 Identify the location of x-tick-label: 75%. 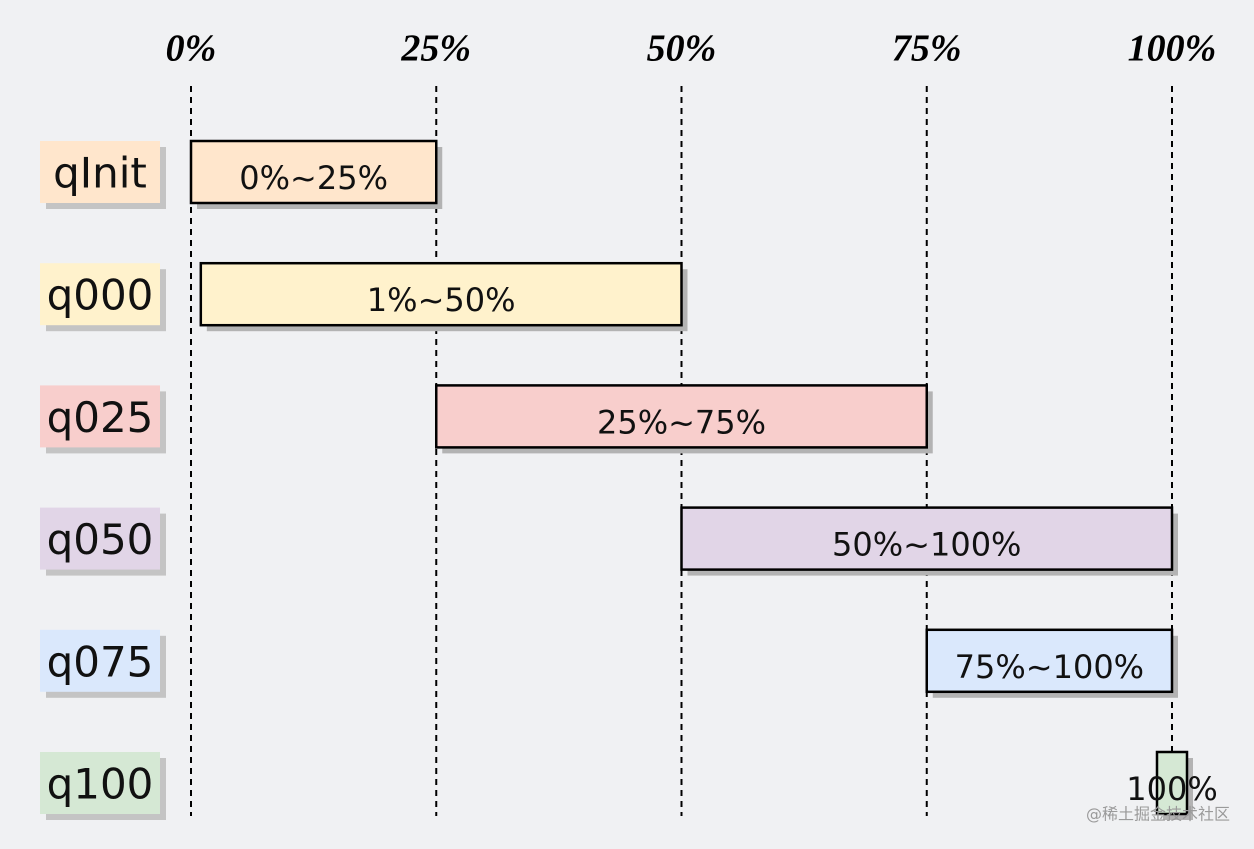
(927, 49).